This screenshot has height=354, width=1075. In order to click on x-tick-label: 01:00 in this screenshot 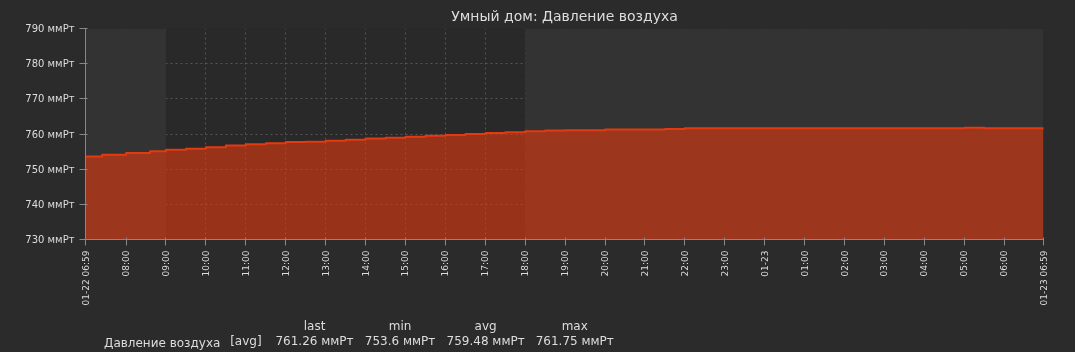, I will do `click(804, 263)`.